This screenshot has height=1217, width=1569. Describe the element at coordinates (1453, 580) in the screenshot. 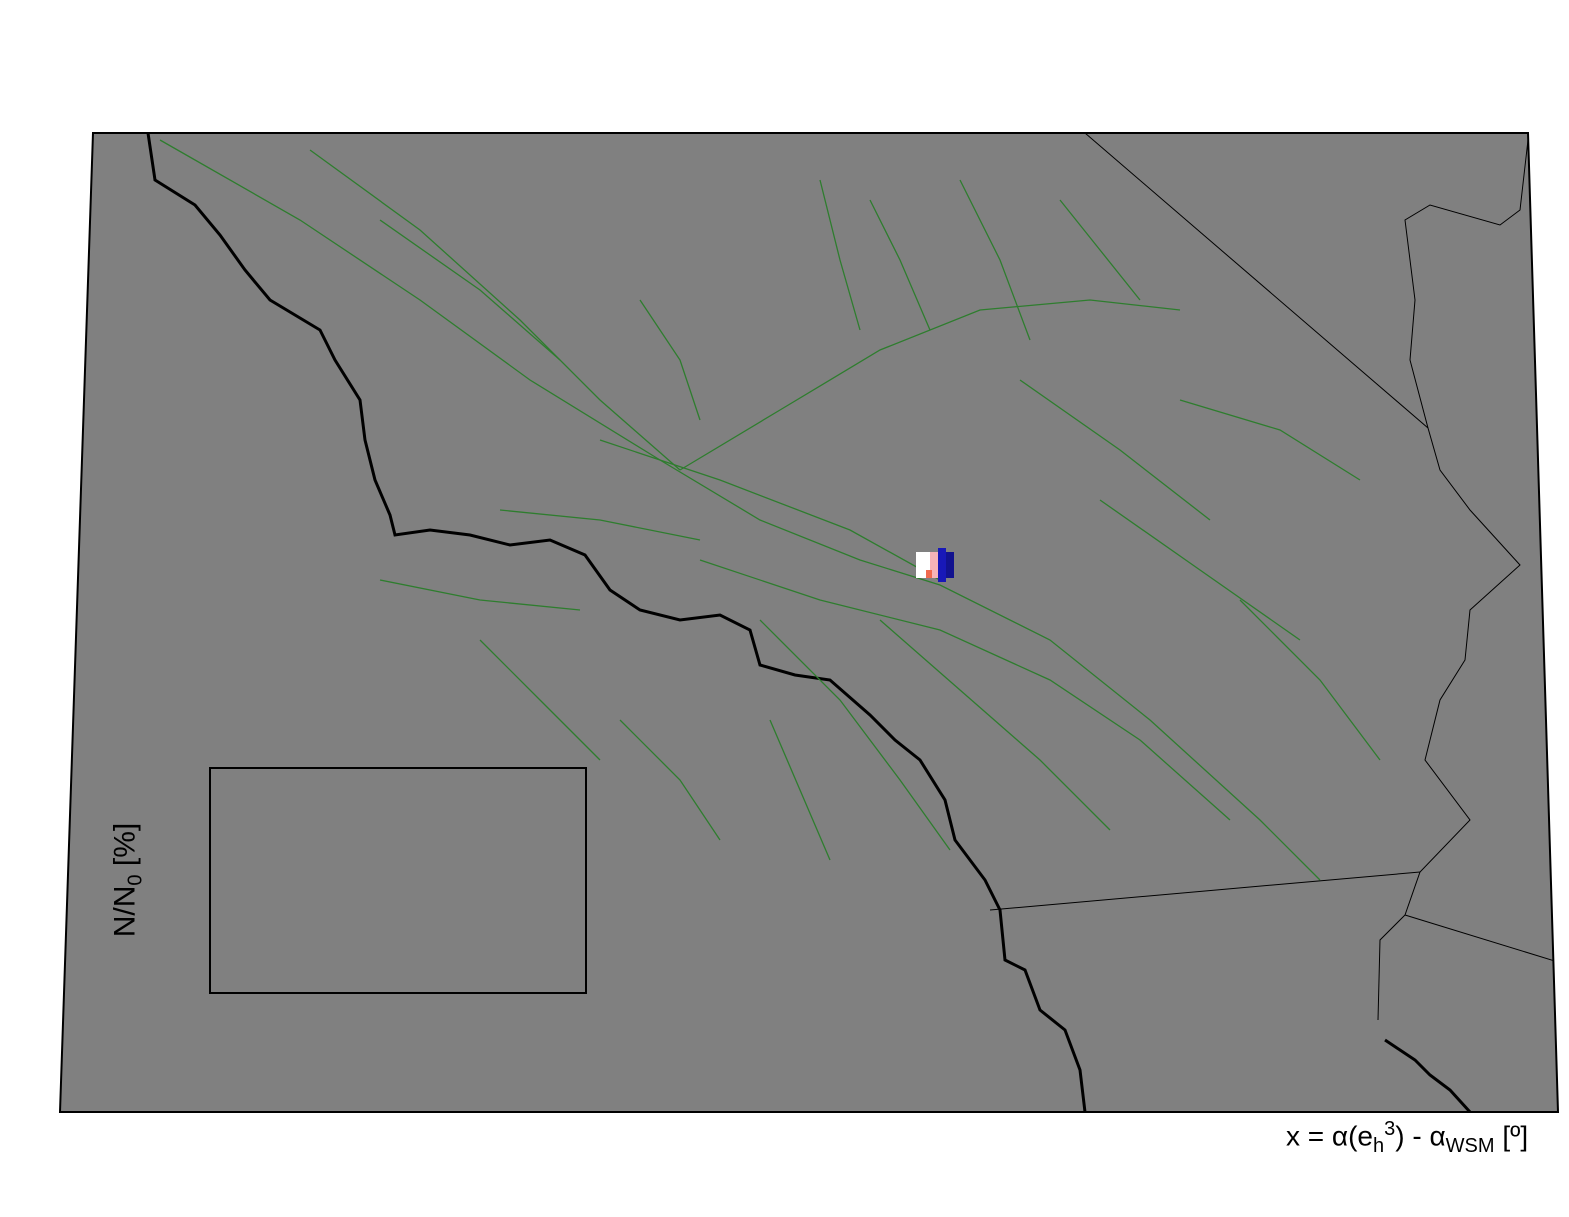

I see `river` at that location.